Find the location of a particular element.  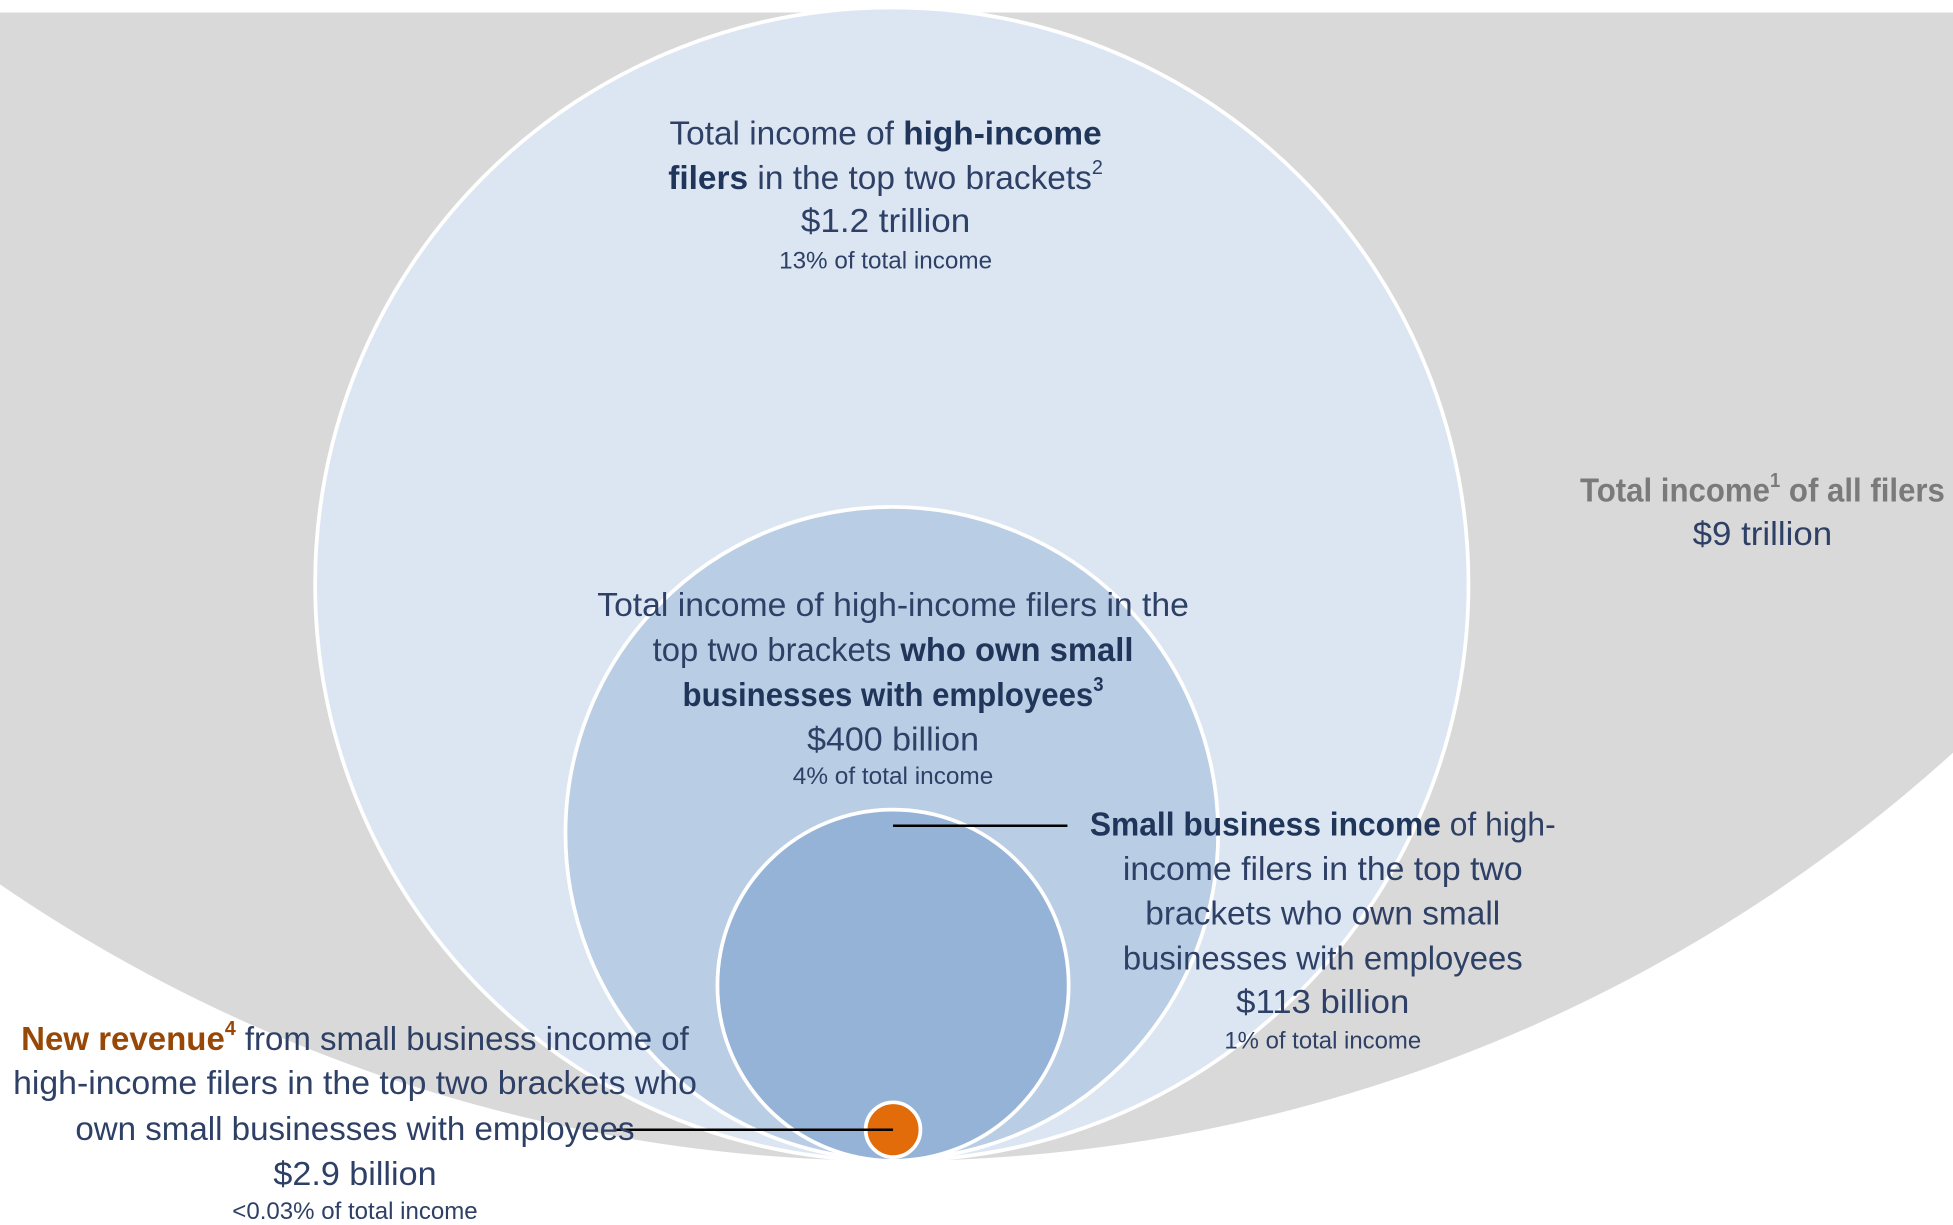

amount: $400 billion is located at coordinates (893, 739).